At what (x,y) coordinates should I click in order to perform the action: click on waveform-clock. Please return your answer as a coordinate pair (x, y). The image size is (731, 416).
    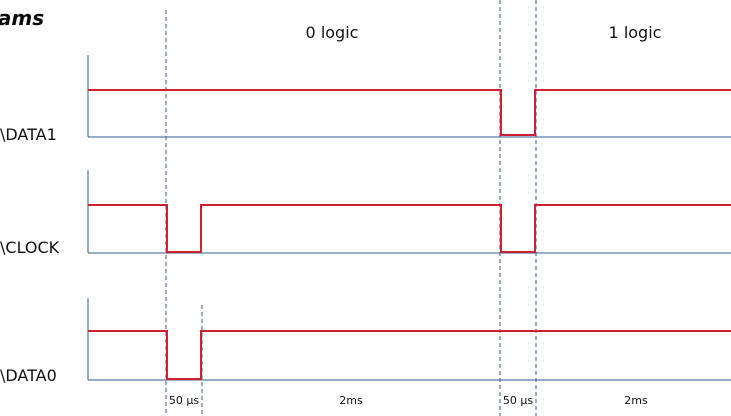
    Looking at the image, I should click on (409, 228).